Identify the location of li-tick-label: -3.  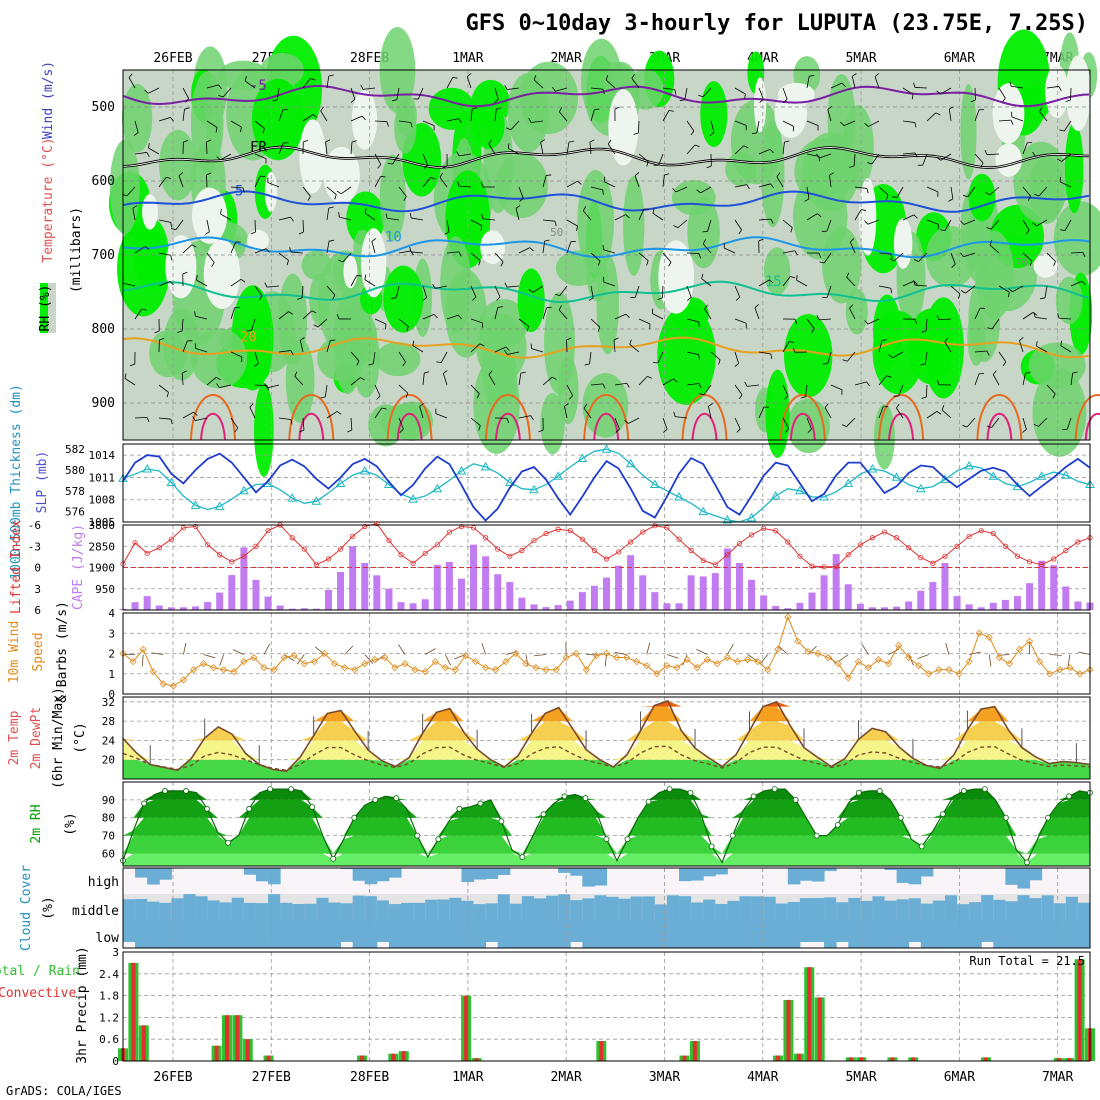
(34, 546).